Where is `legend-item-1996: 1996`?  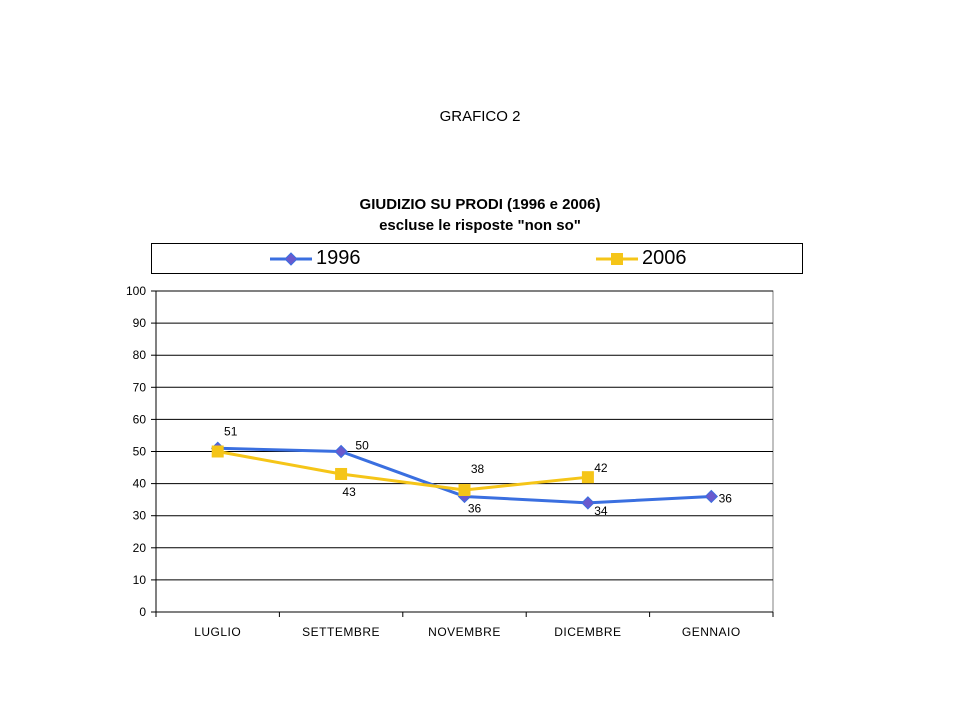 legend-item-1996: 1996 is located at coordinates (315, 258).